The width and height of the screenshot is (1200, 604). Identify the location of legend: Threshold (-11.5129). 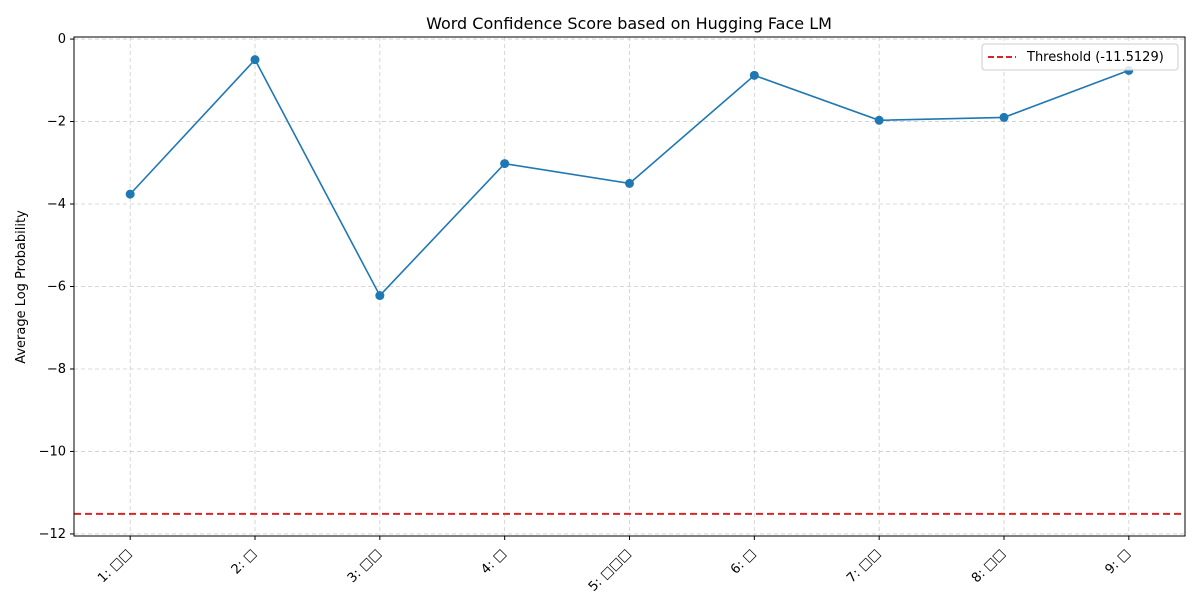
(1080, 57).